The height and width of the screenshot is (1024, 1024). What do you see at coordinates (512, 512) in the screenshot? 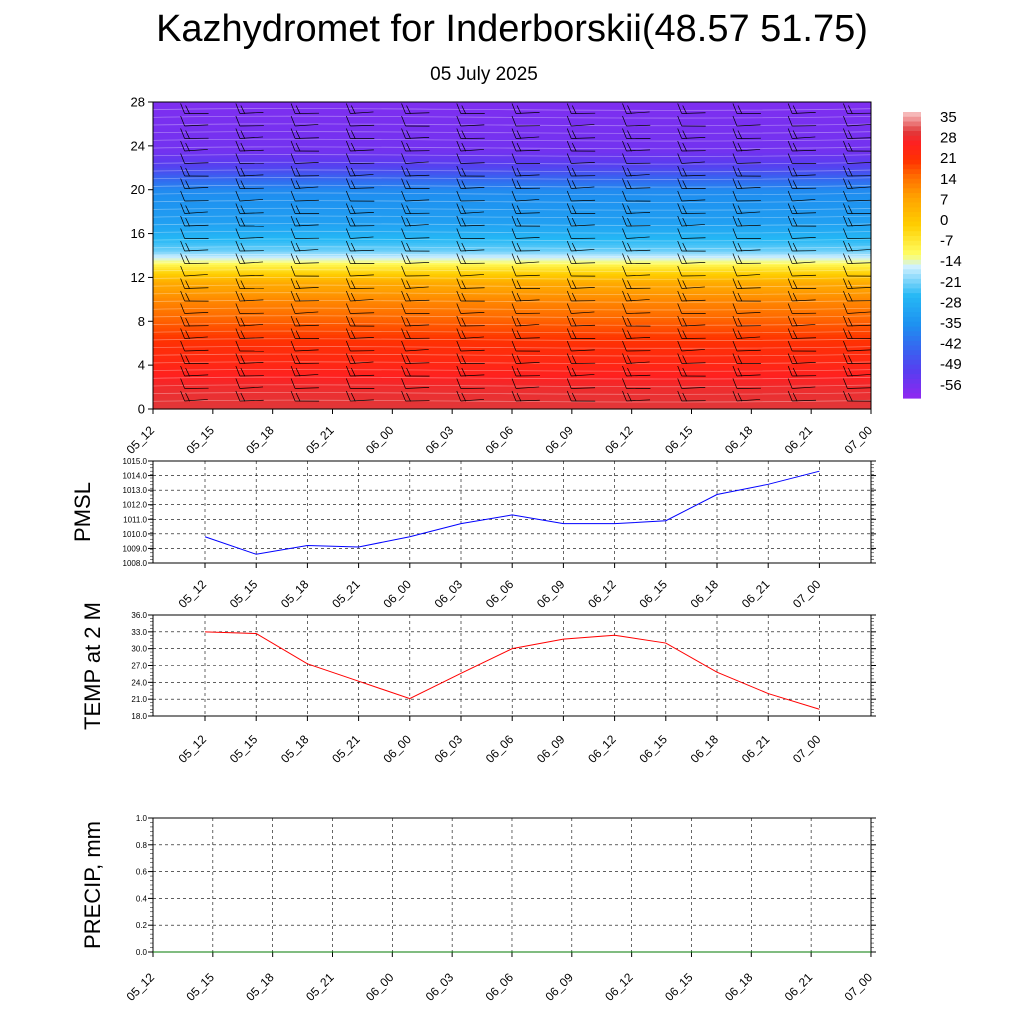
I see `pmsl-series-line` at bounding box center [512, 512].